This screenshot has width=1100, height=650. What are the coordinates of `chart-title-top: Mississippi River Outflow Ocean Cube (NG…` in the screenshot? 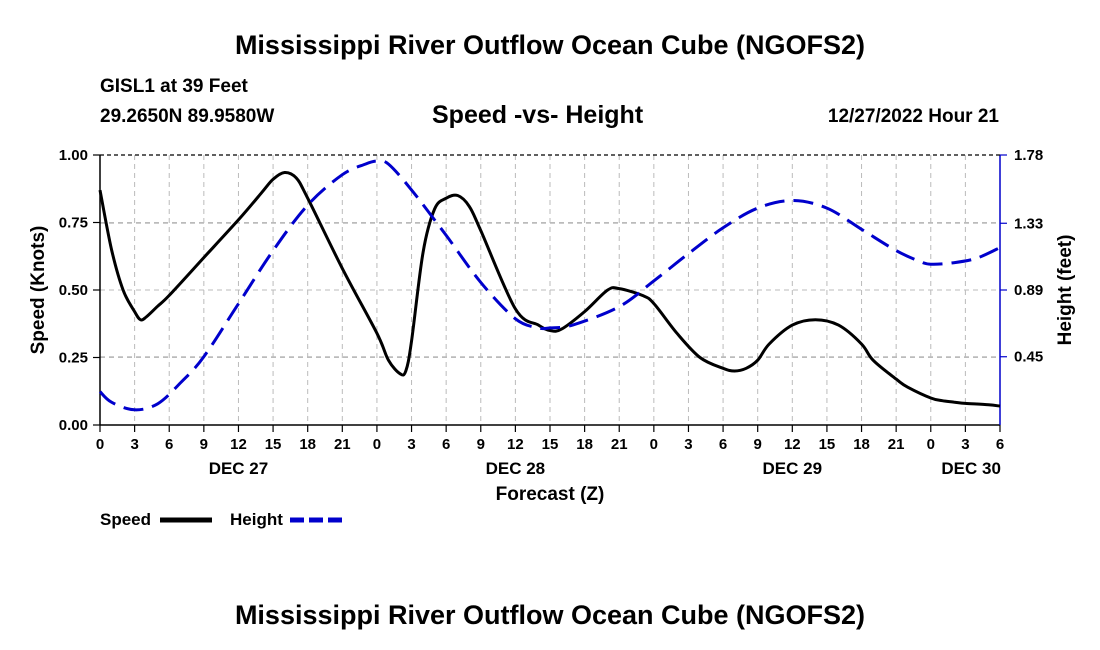 It's located at (550, 45).